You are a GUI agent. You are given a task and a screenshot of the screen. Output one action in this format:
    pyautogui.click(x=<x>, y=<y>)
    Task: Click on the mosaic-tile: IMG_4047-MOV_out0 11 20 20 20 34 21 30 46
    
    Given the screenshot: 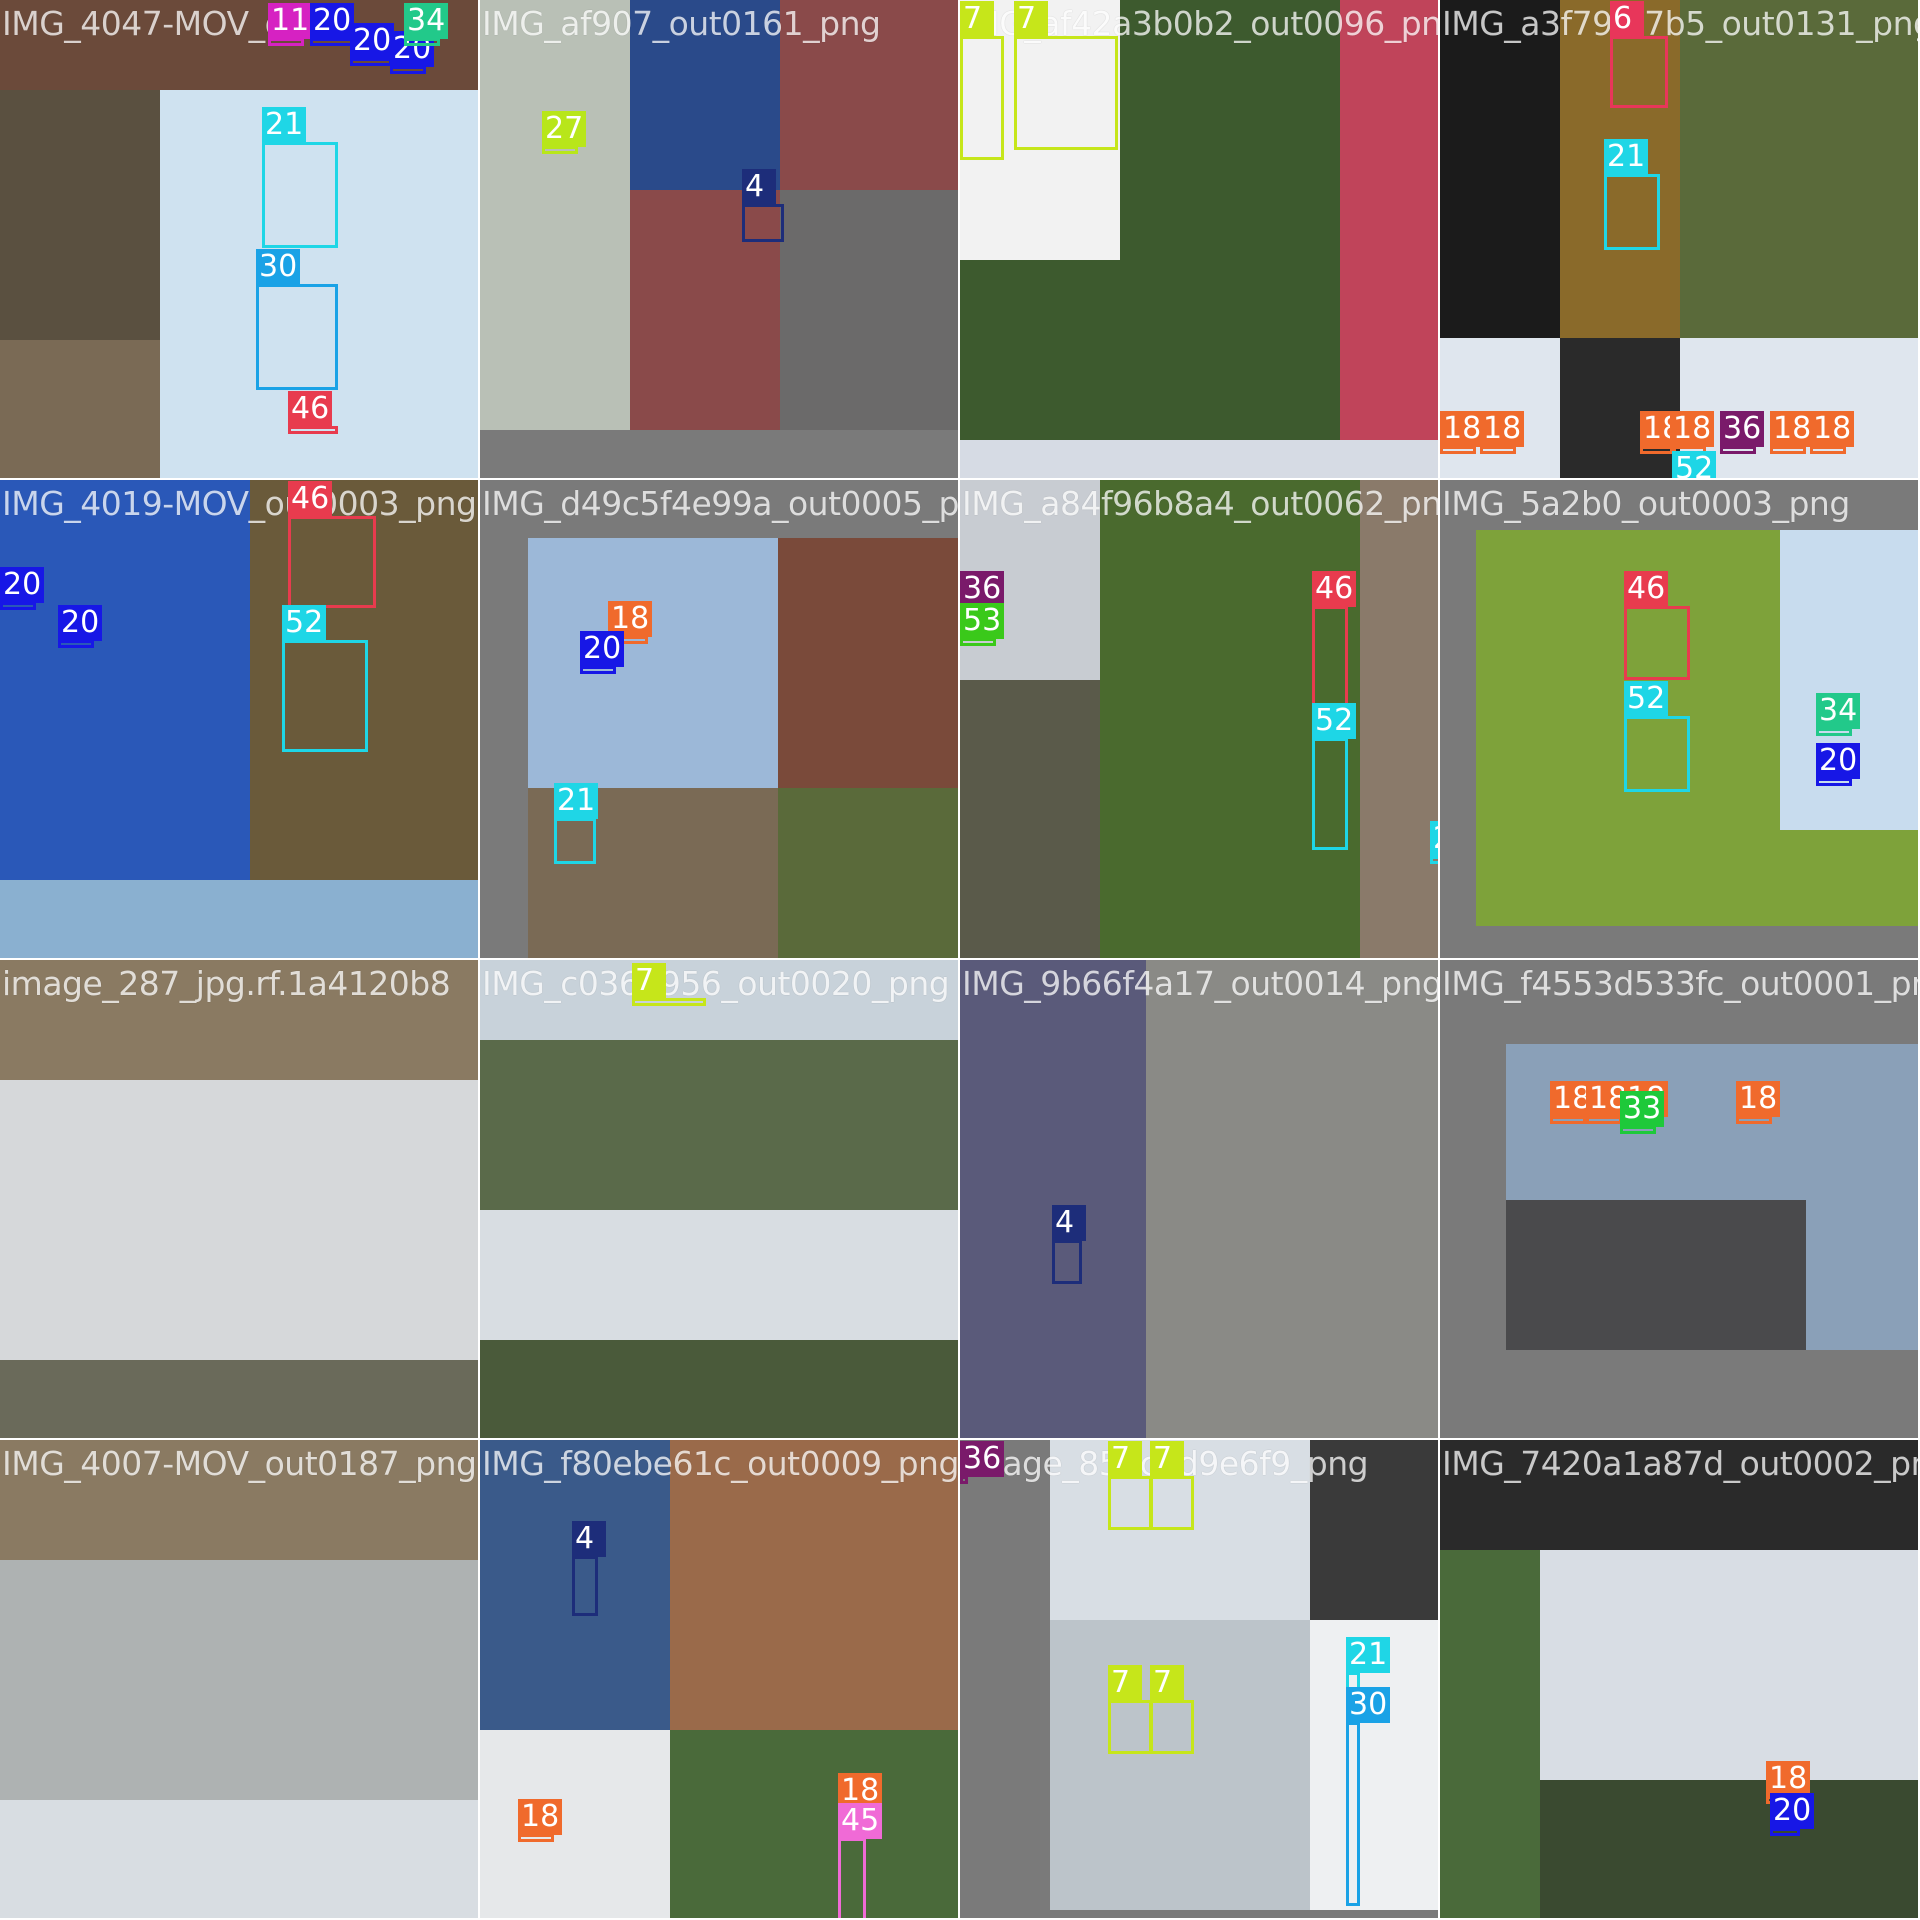 What is the action you would take?
    pyautogui.click(x=239, y=239)
    